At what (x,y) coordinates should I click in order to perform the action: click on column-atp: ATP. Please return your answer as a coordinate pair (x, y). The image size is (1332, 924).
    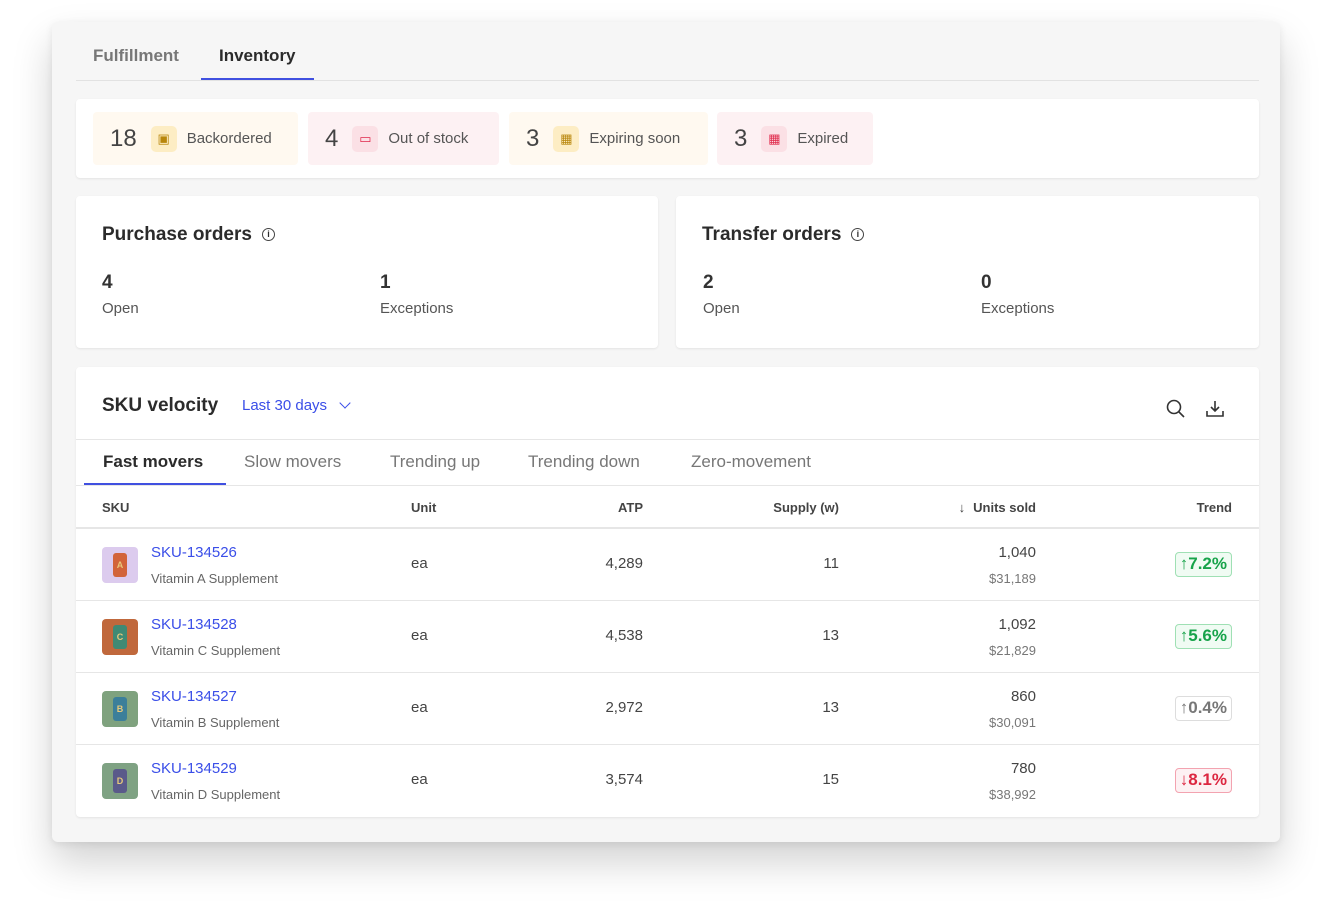
    Looking at the image, I should click on (630, 507).